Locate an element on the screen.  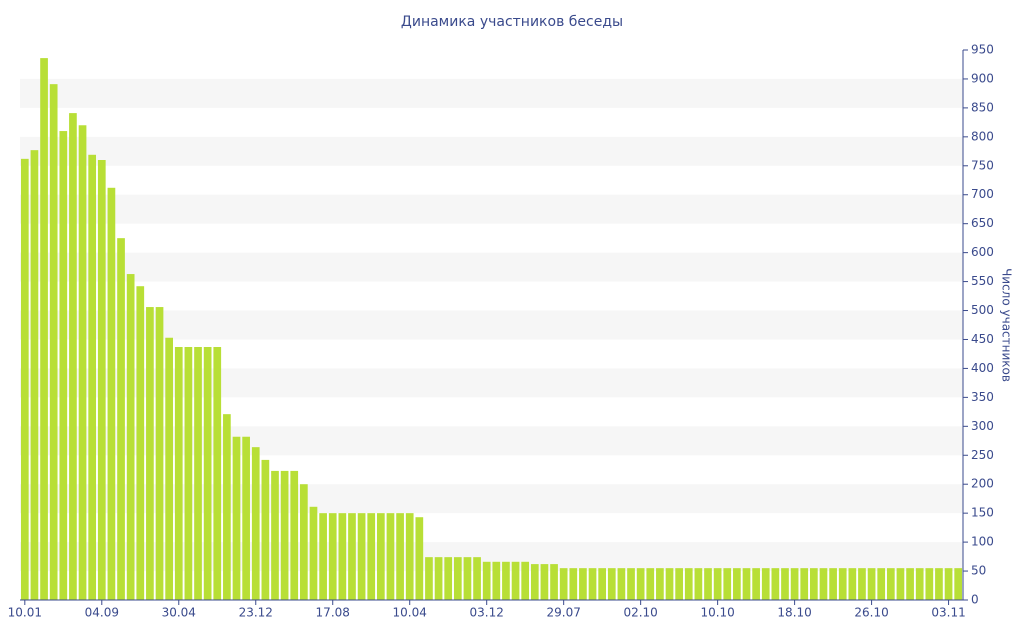
x-tick-label: 03.11 is located at coordinates (948, 613).